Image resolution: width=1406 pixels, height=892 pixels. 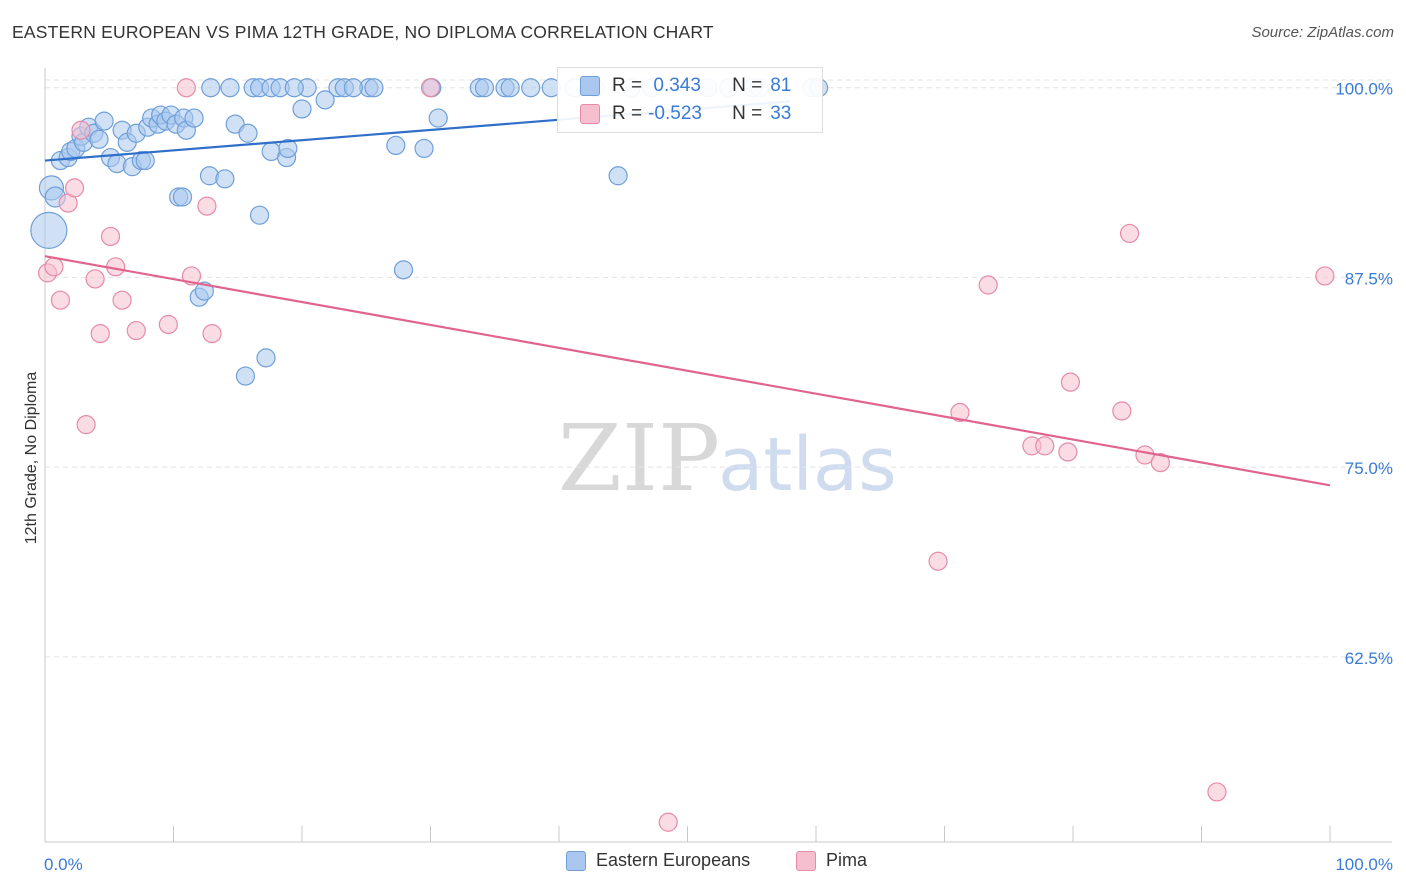 What do you see at coordinates (781, 85) in the screenshot?
I see `n-value: 81` at bounding box center [781, 85].